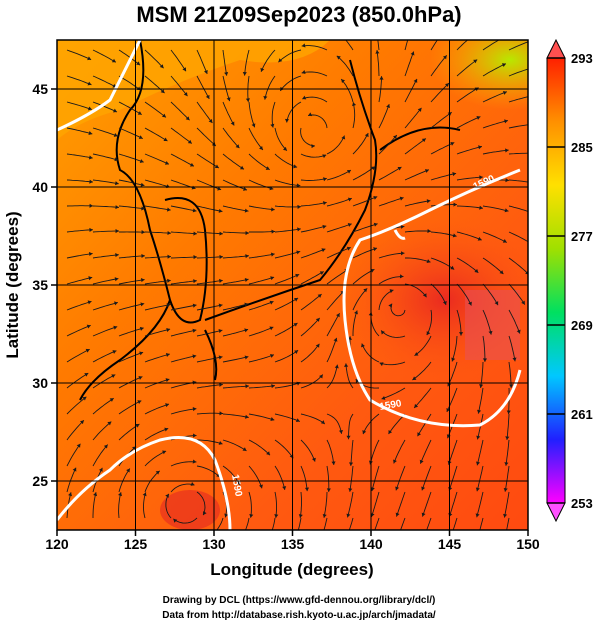  What do you see at coordinates (432, 298) in the screenshot?
I see `contour-line-east` at bounding box center [432, 298].